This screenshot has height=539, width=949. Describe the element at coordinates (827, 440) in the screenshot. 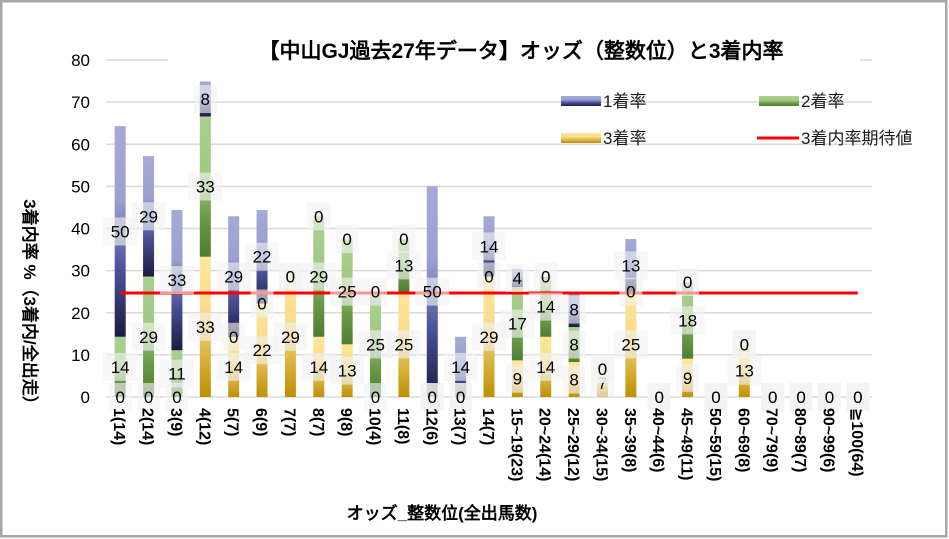

I see `x-tick-label: 90~99(6)` at that location.